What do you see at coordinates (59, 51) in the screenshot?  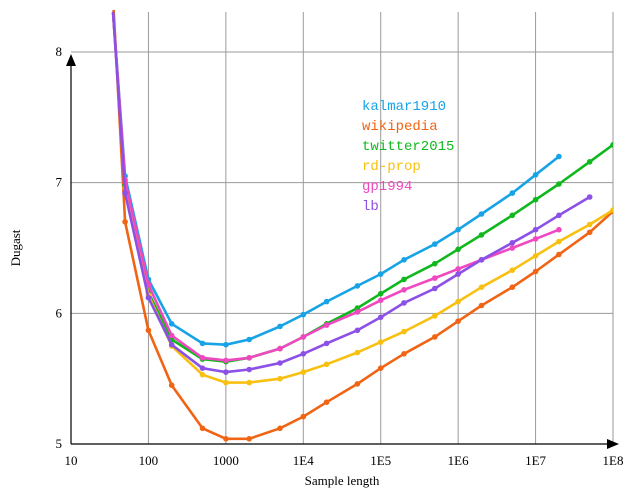 I see `y-tick-label: 8` at bounding box center [59, 51].